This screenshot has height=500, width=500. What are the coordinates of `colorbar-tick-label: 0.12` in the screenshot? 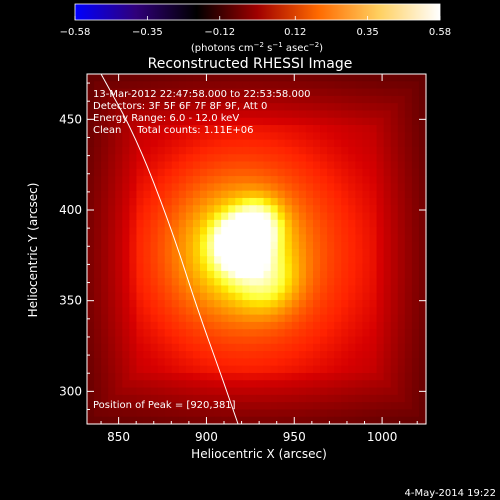 It's located at (295, 32).